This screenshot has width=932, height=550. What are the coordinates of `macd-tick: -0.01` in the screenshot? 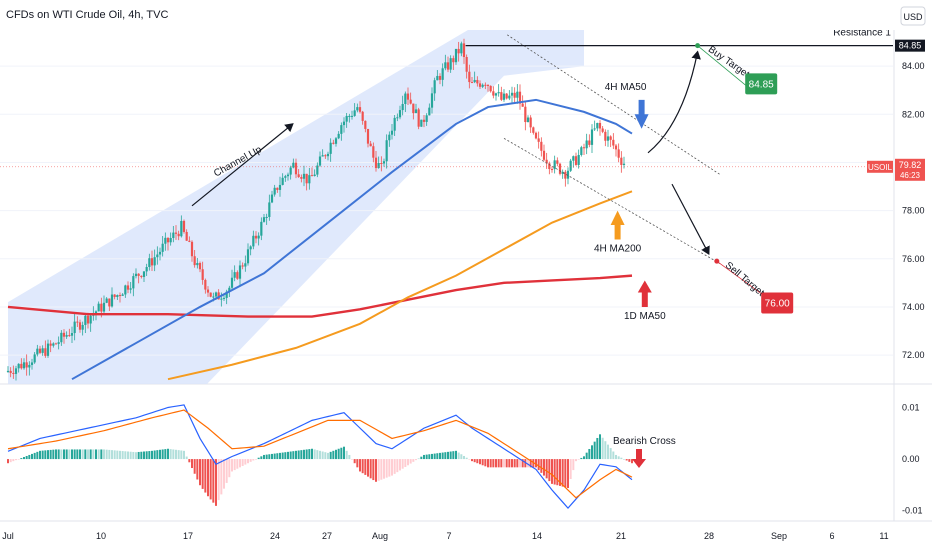 It's located at (912, 511).